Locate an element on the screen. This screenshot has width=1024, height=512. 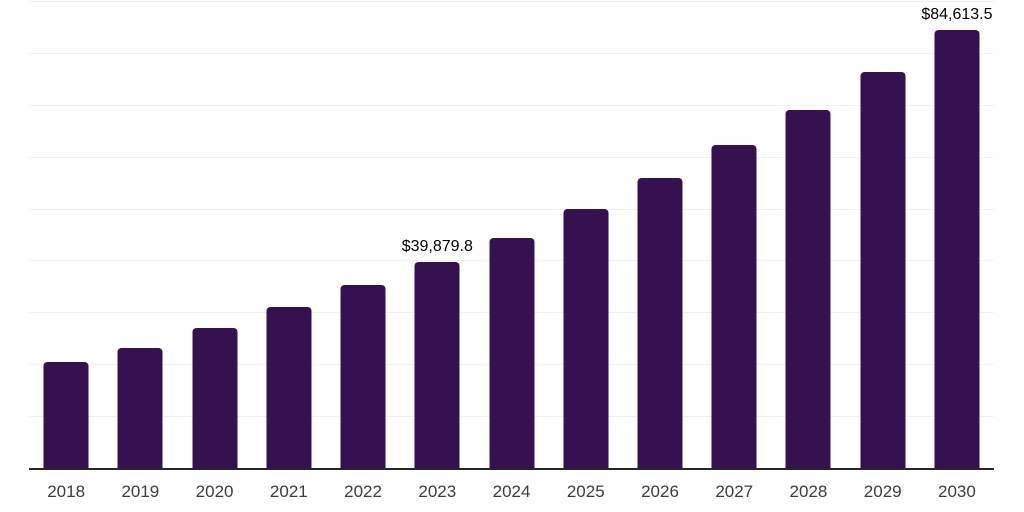
bar-2020 is located at coordinates (215, 398).